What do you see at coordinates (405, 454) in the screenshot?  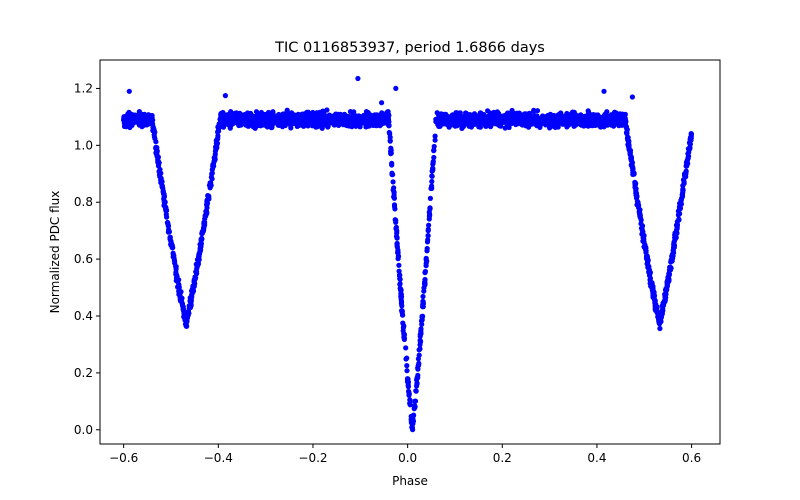 I see `x-axis: −0.6 −0.4 −0.2 0.0 0.2 0.4 0.6` at bounding box center [405, 454].